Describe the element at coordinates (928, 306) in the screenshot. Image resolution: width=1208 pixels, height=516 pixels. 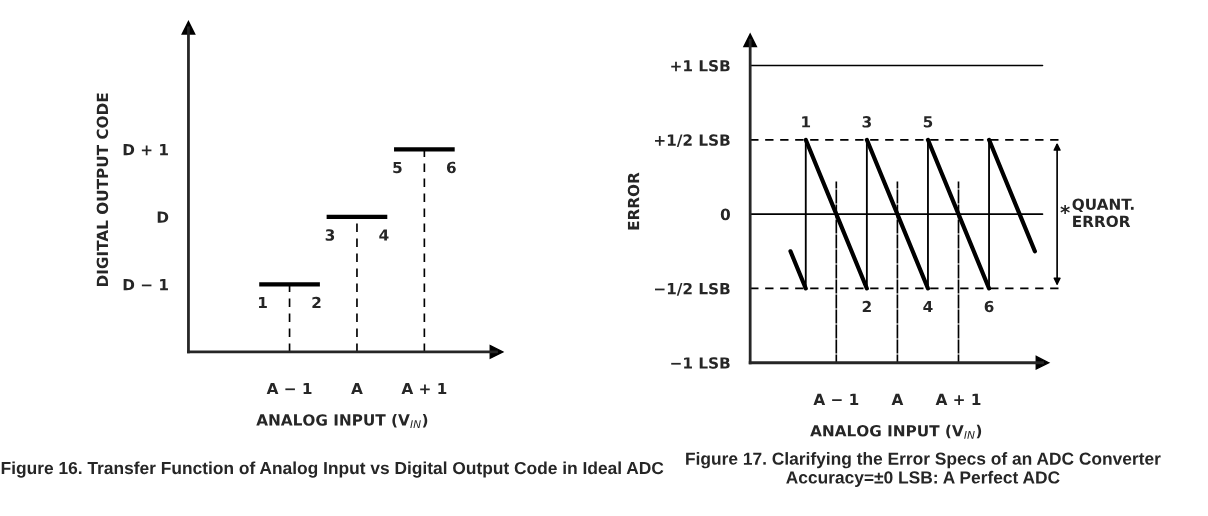
I see `annotation: 4` at that location.